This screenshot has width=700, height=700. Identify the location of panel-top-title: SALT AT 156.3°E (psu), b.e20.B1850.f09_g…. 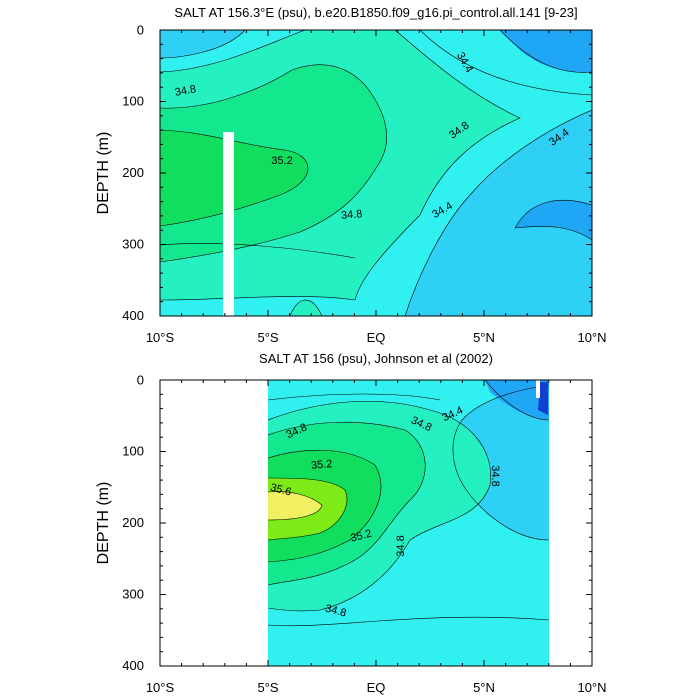
(375, 12).